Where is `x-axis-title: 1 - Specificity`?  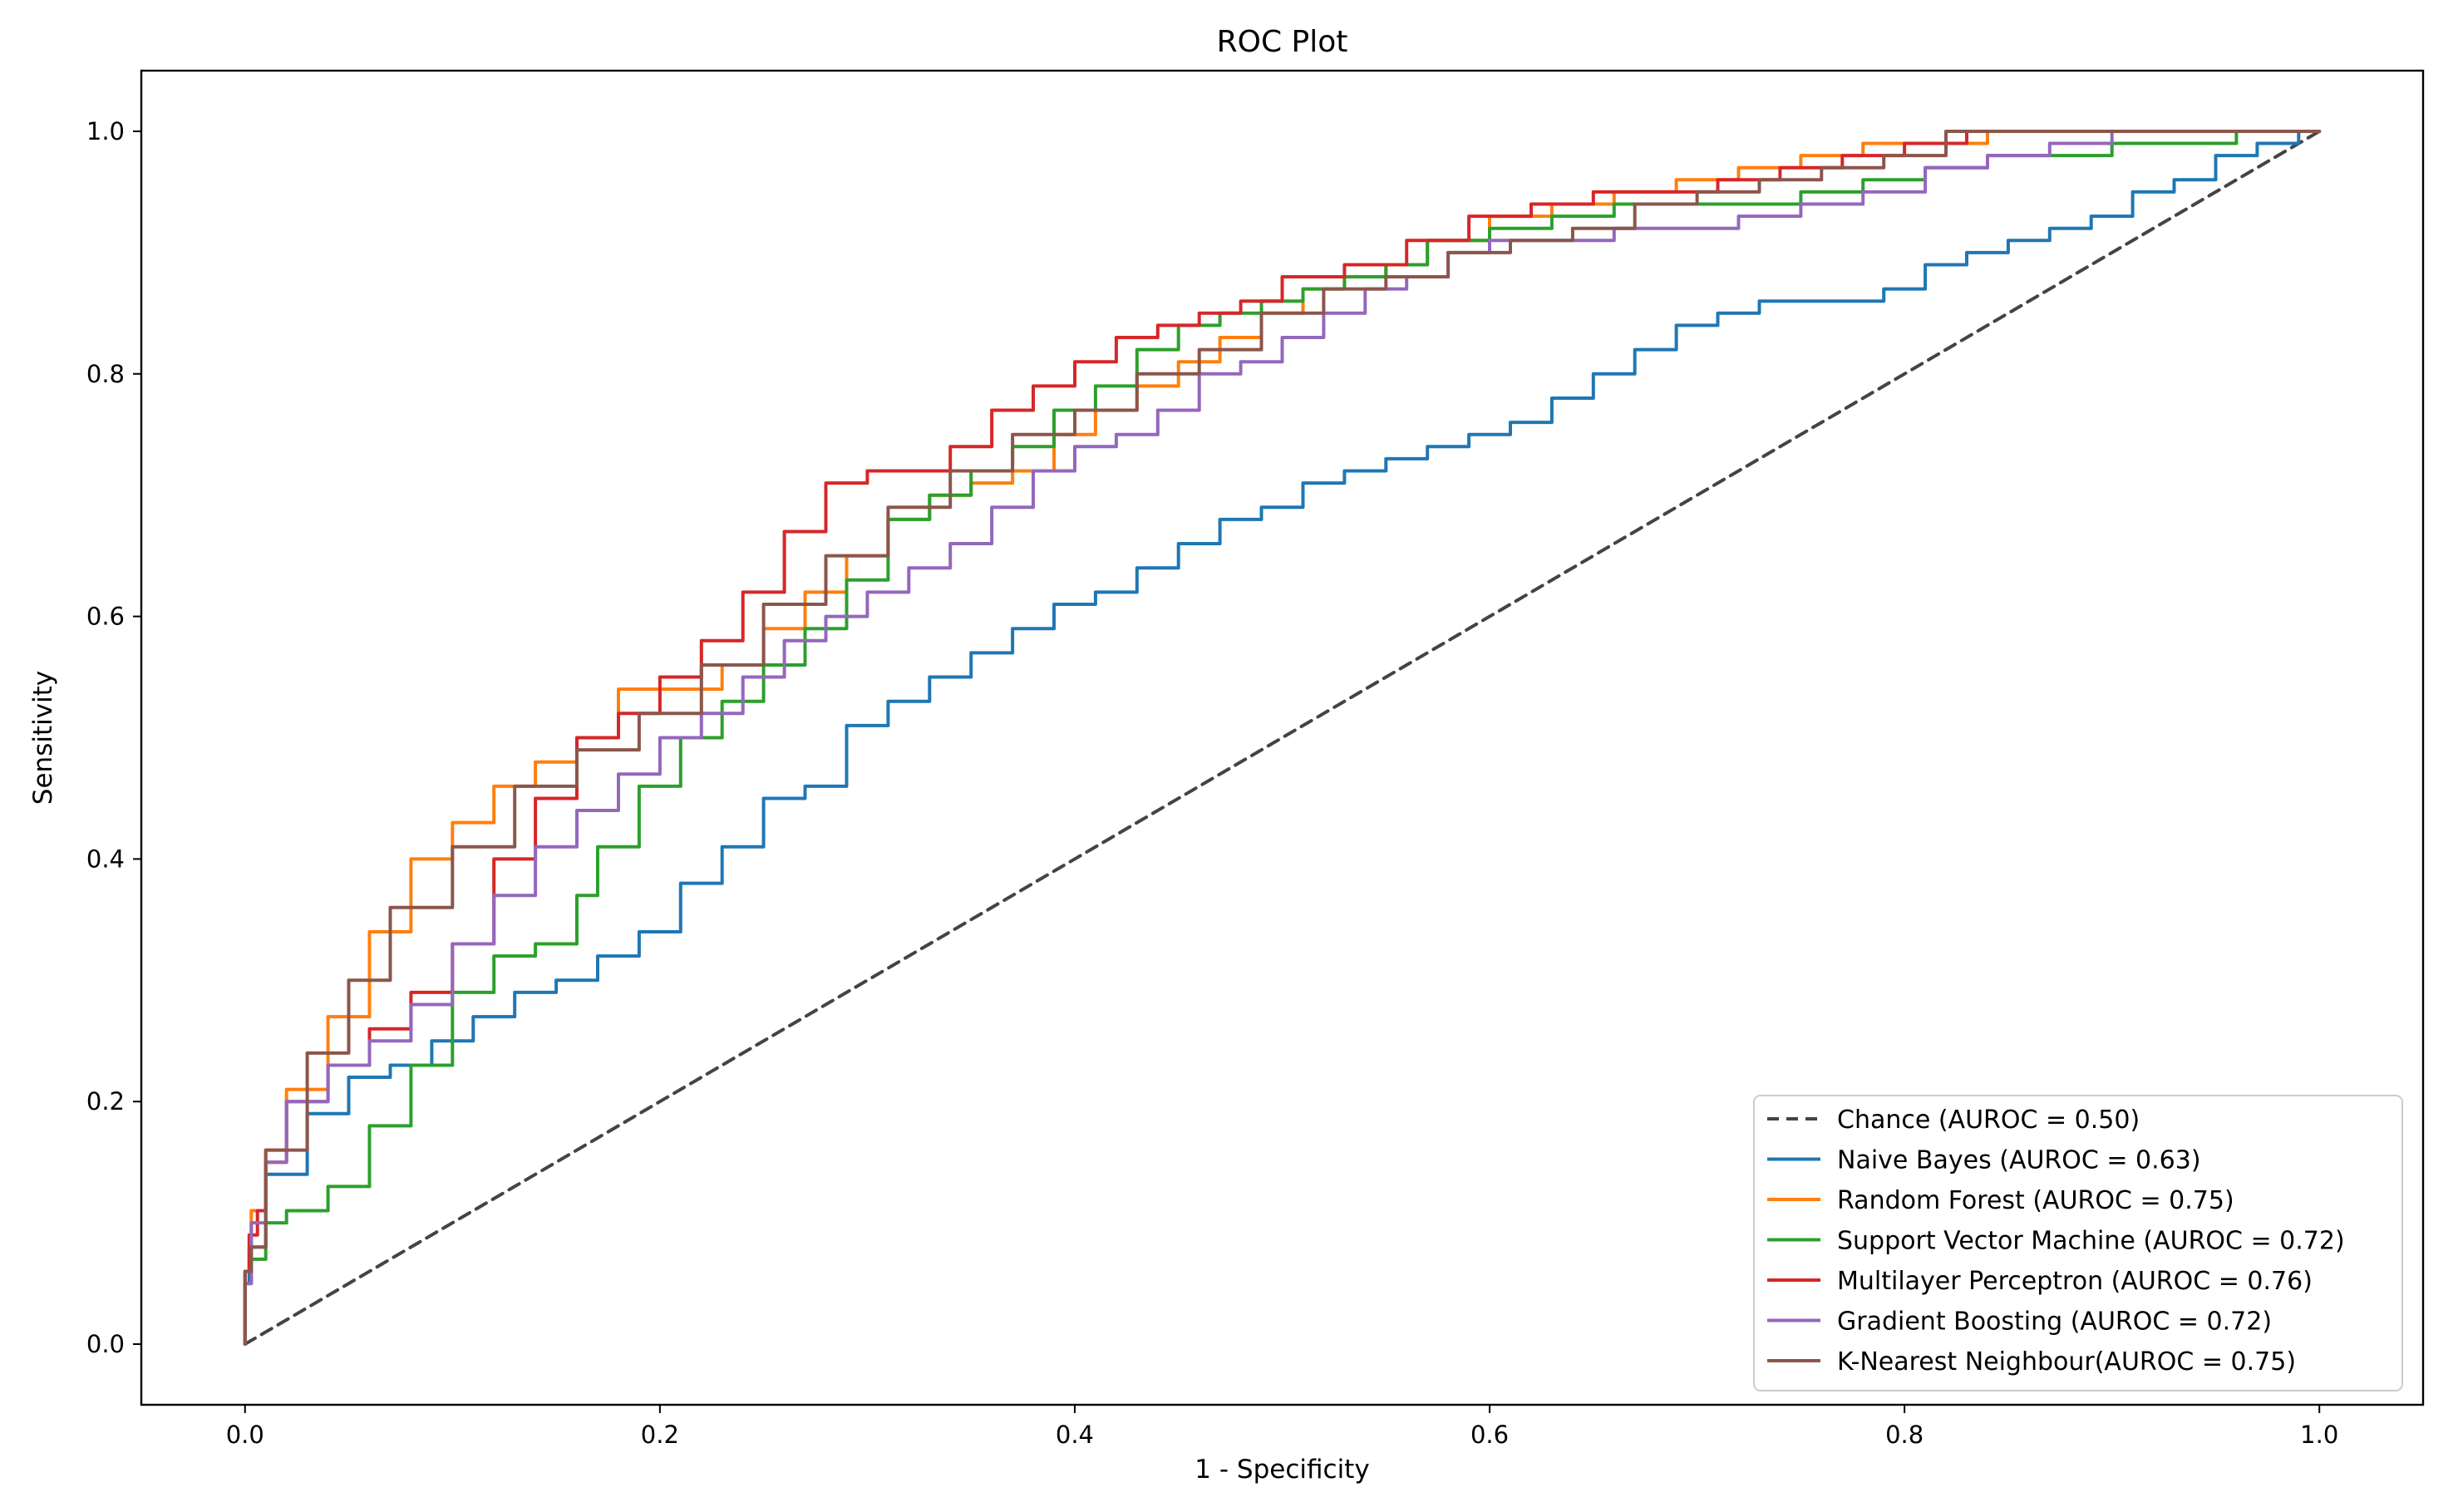 x-axis-title: 1 - Specificity is located at coordinates (1282, 1470).